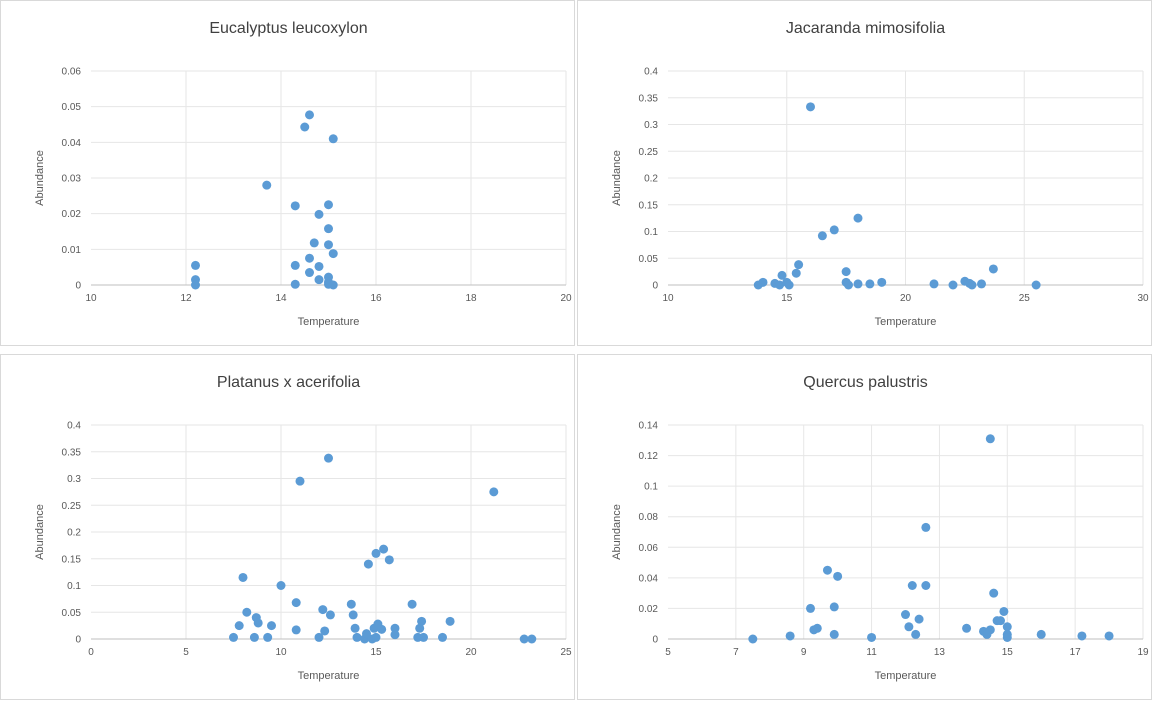 Image resolution: width=1152 pixels, height=701 pixels. What do you see at coordinates (471, 298) in the screenshot?
I see `x-tick-label: 18` at bounding box center [471, 298].